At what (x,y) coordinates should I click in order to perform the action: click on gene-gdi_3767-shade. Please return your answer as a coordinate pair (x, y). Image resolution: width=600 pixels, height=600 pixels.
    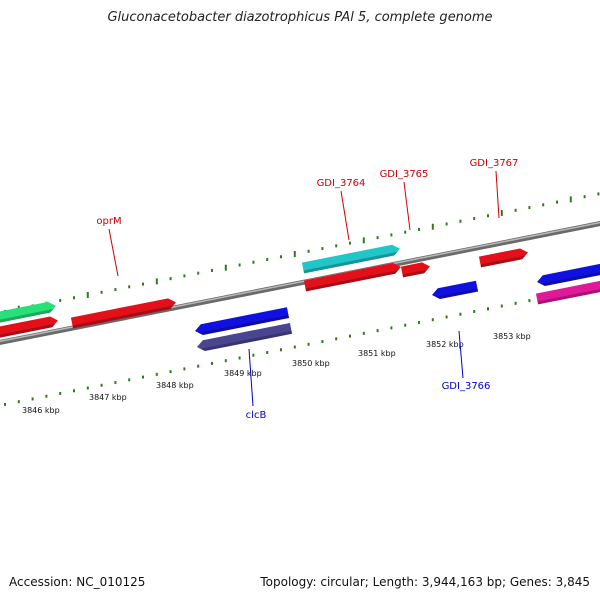
    Looking at the image, I should click on (503, 261).